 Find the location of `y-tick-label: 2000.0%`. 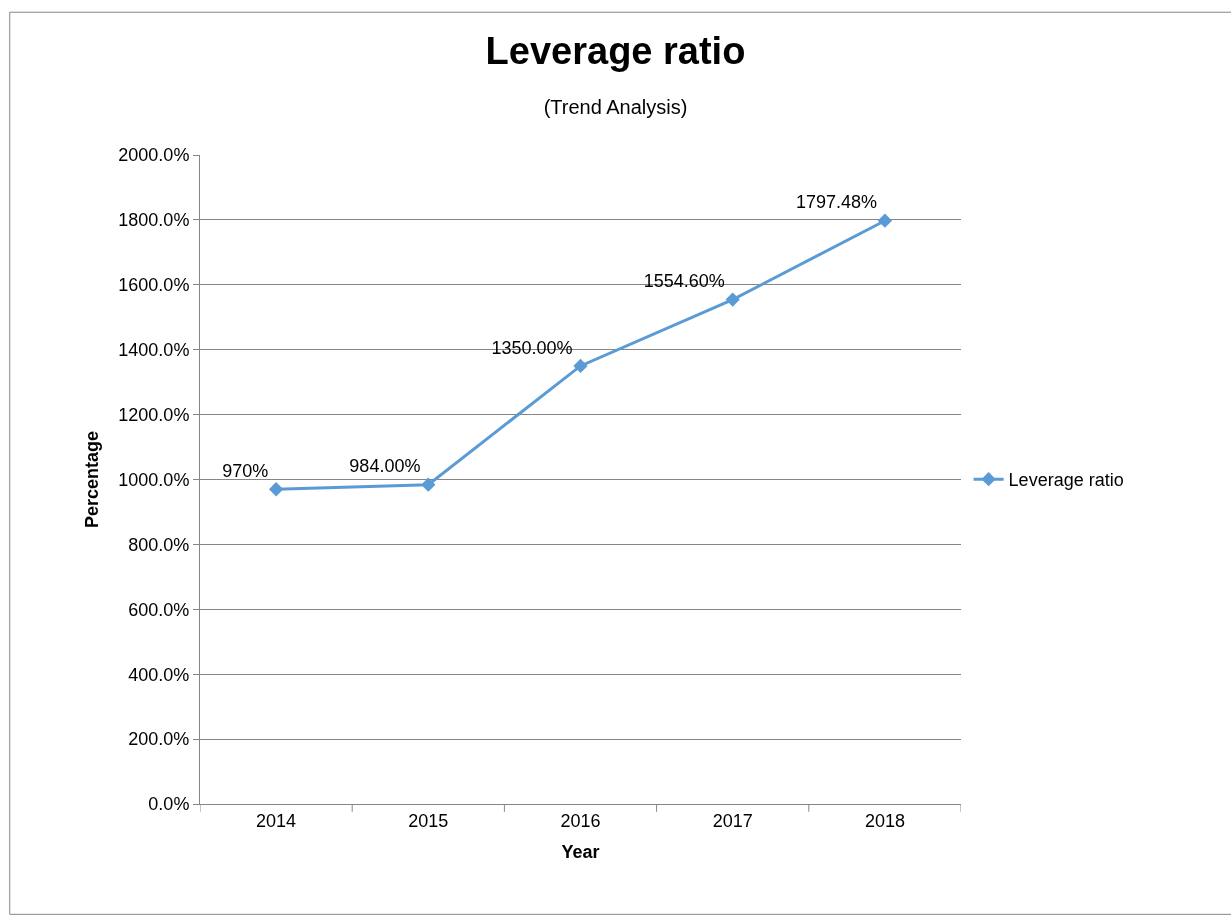

y-tick-label: 2000.0% is located at coordinates (154, 155).